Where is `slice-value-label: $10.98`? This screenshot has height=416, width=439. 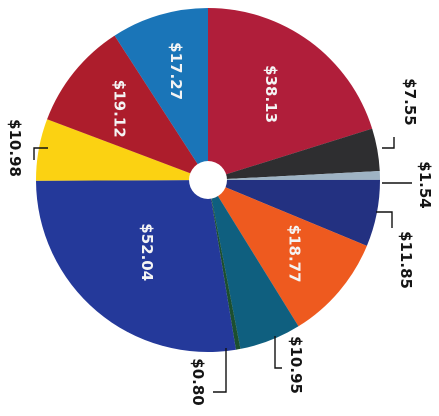
slice-value-label: $10.98 is located at coordinates (15, 148).